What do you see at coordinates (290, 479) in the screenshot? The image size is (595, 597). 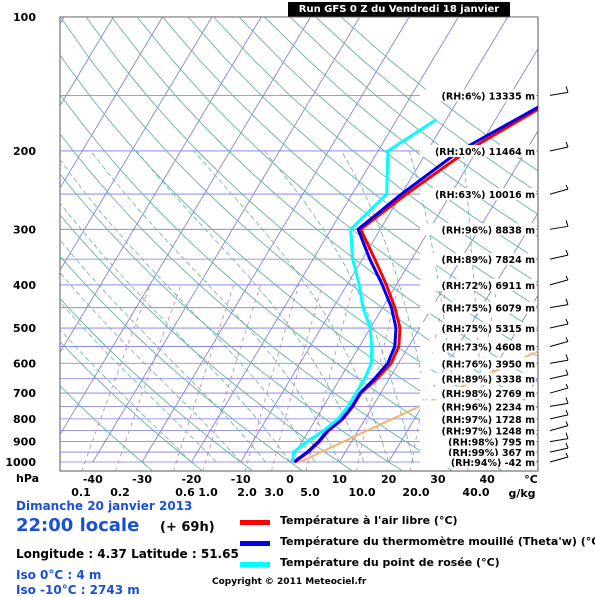 I see `x-tick-label: 0` at bounding box center [290, 479].